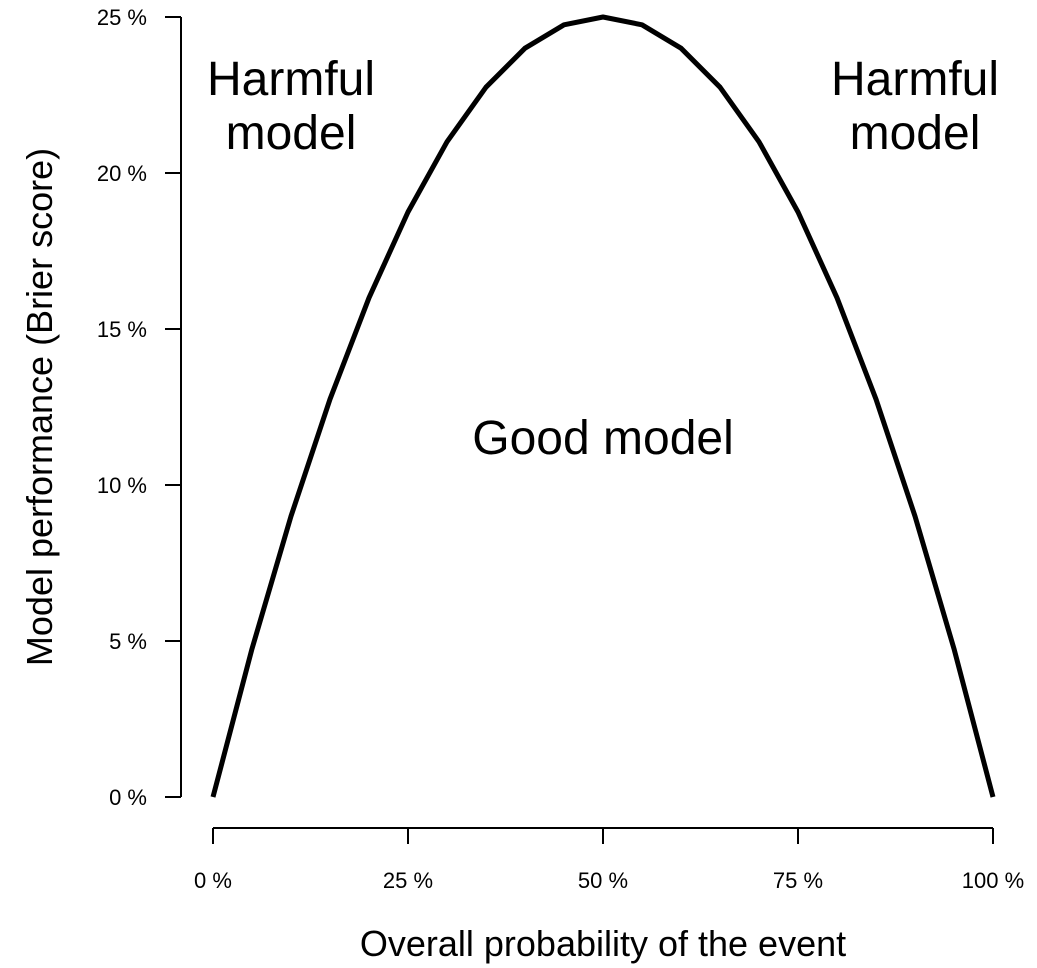  I want to click on y-axis-title: Model performance (Brier score), so click(39, 407).